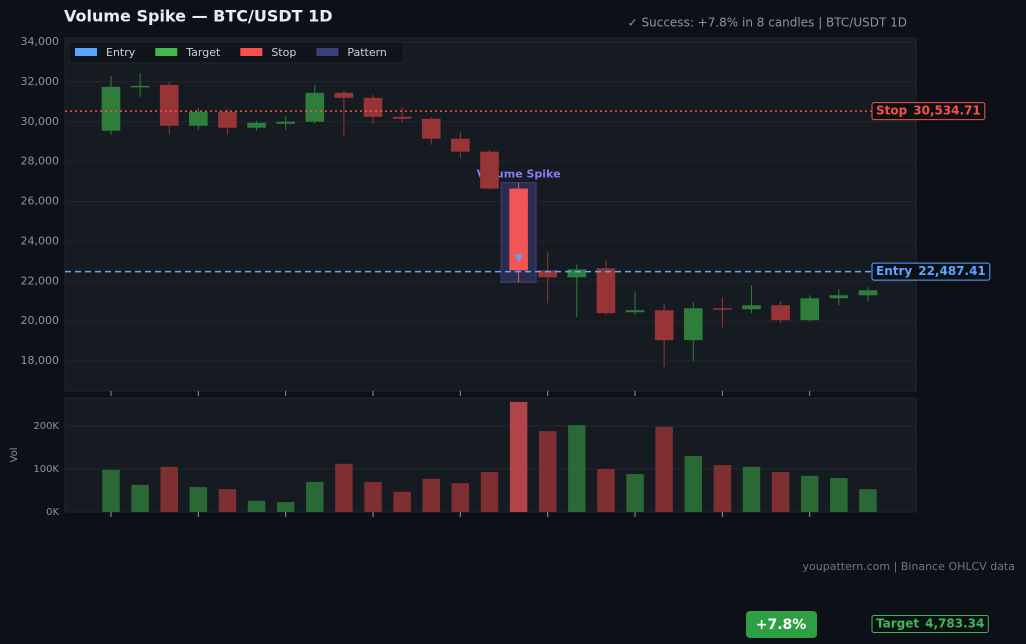 The height and width of the screenshot is (644, 1026). What do you see at coordinates (40, 360) in the screenshot?
I see `y-tick-label: 18,000` at bounding box center [40, 360].